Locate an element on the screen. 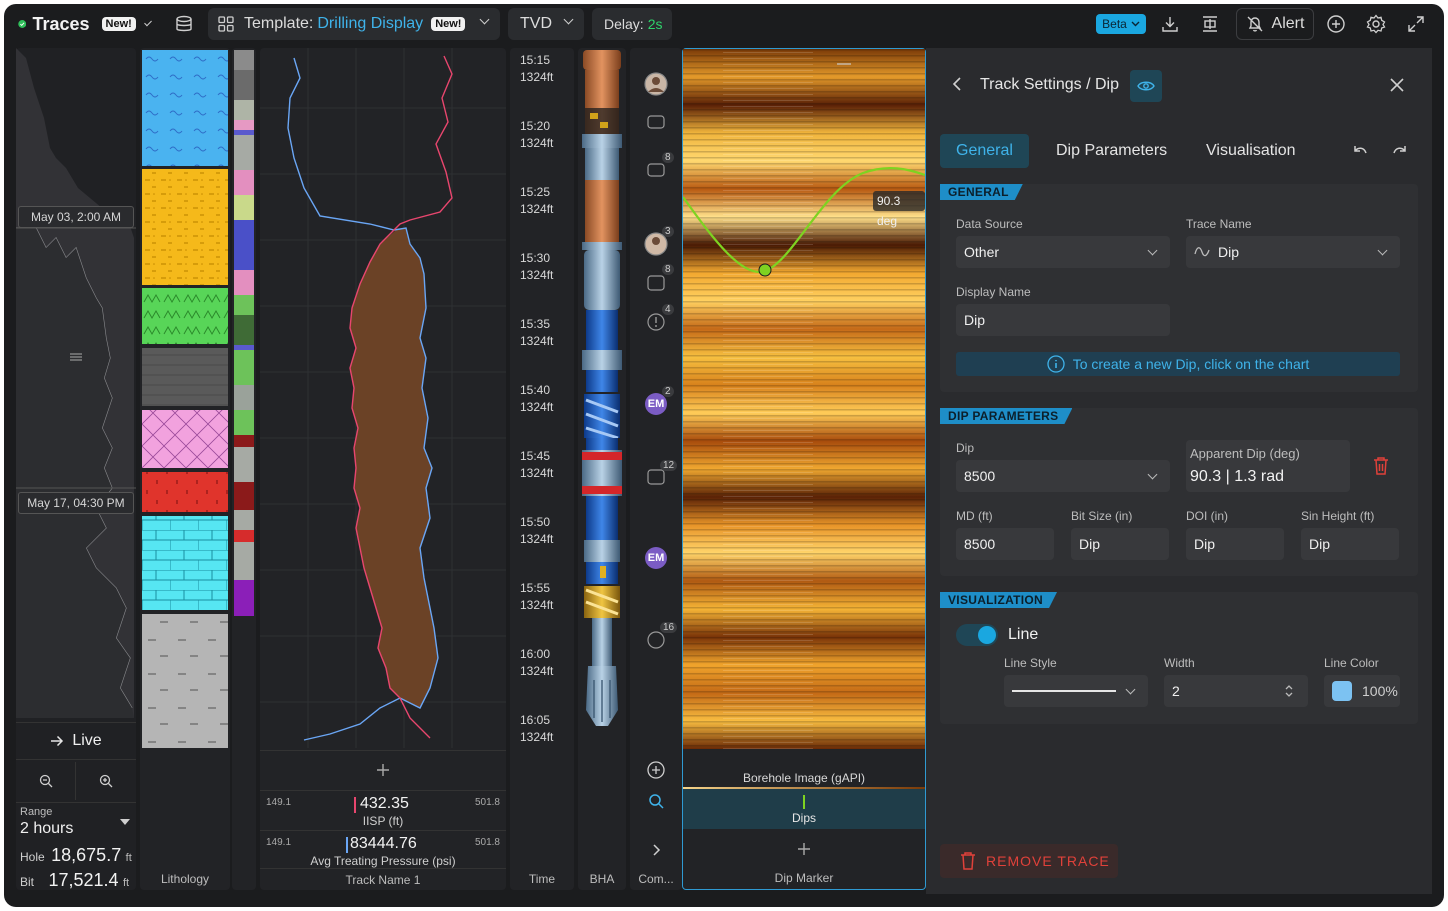 This screenshot has width=1448, height=911. visibility-toggle is located at coordinates (1146, 86).